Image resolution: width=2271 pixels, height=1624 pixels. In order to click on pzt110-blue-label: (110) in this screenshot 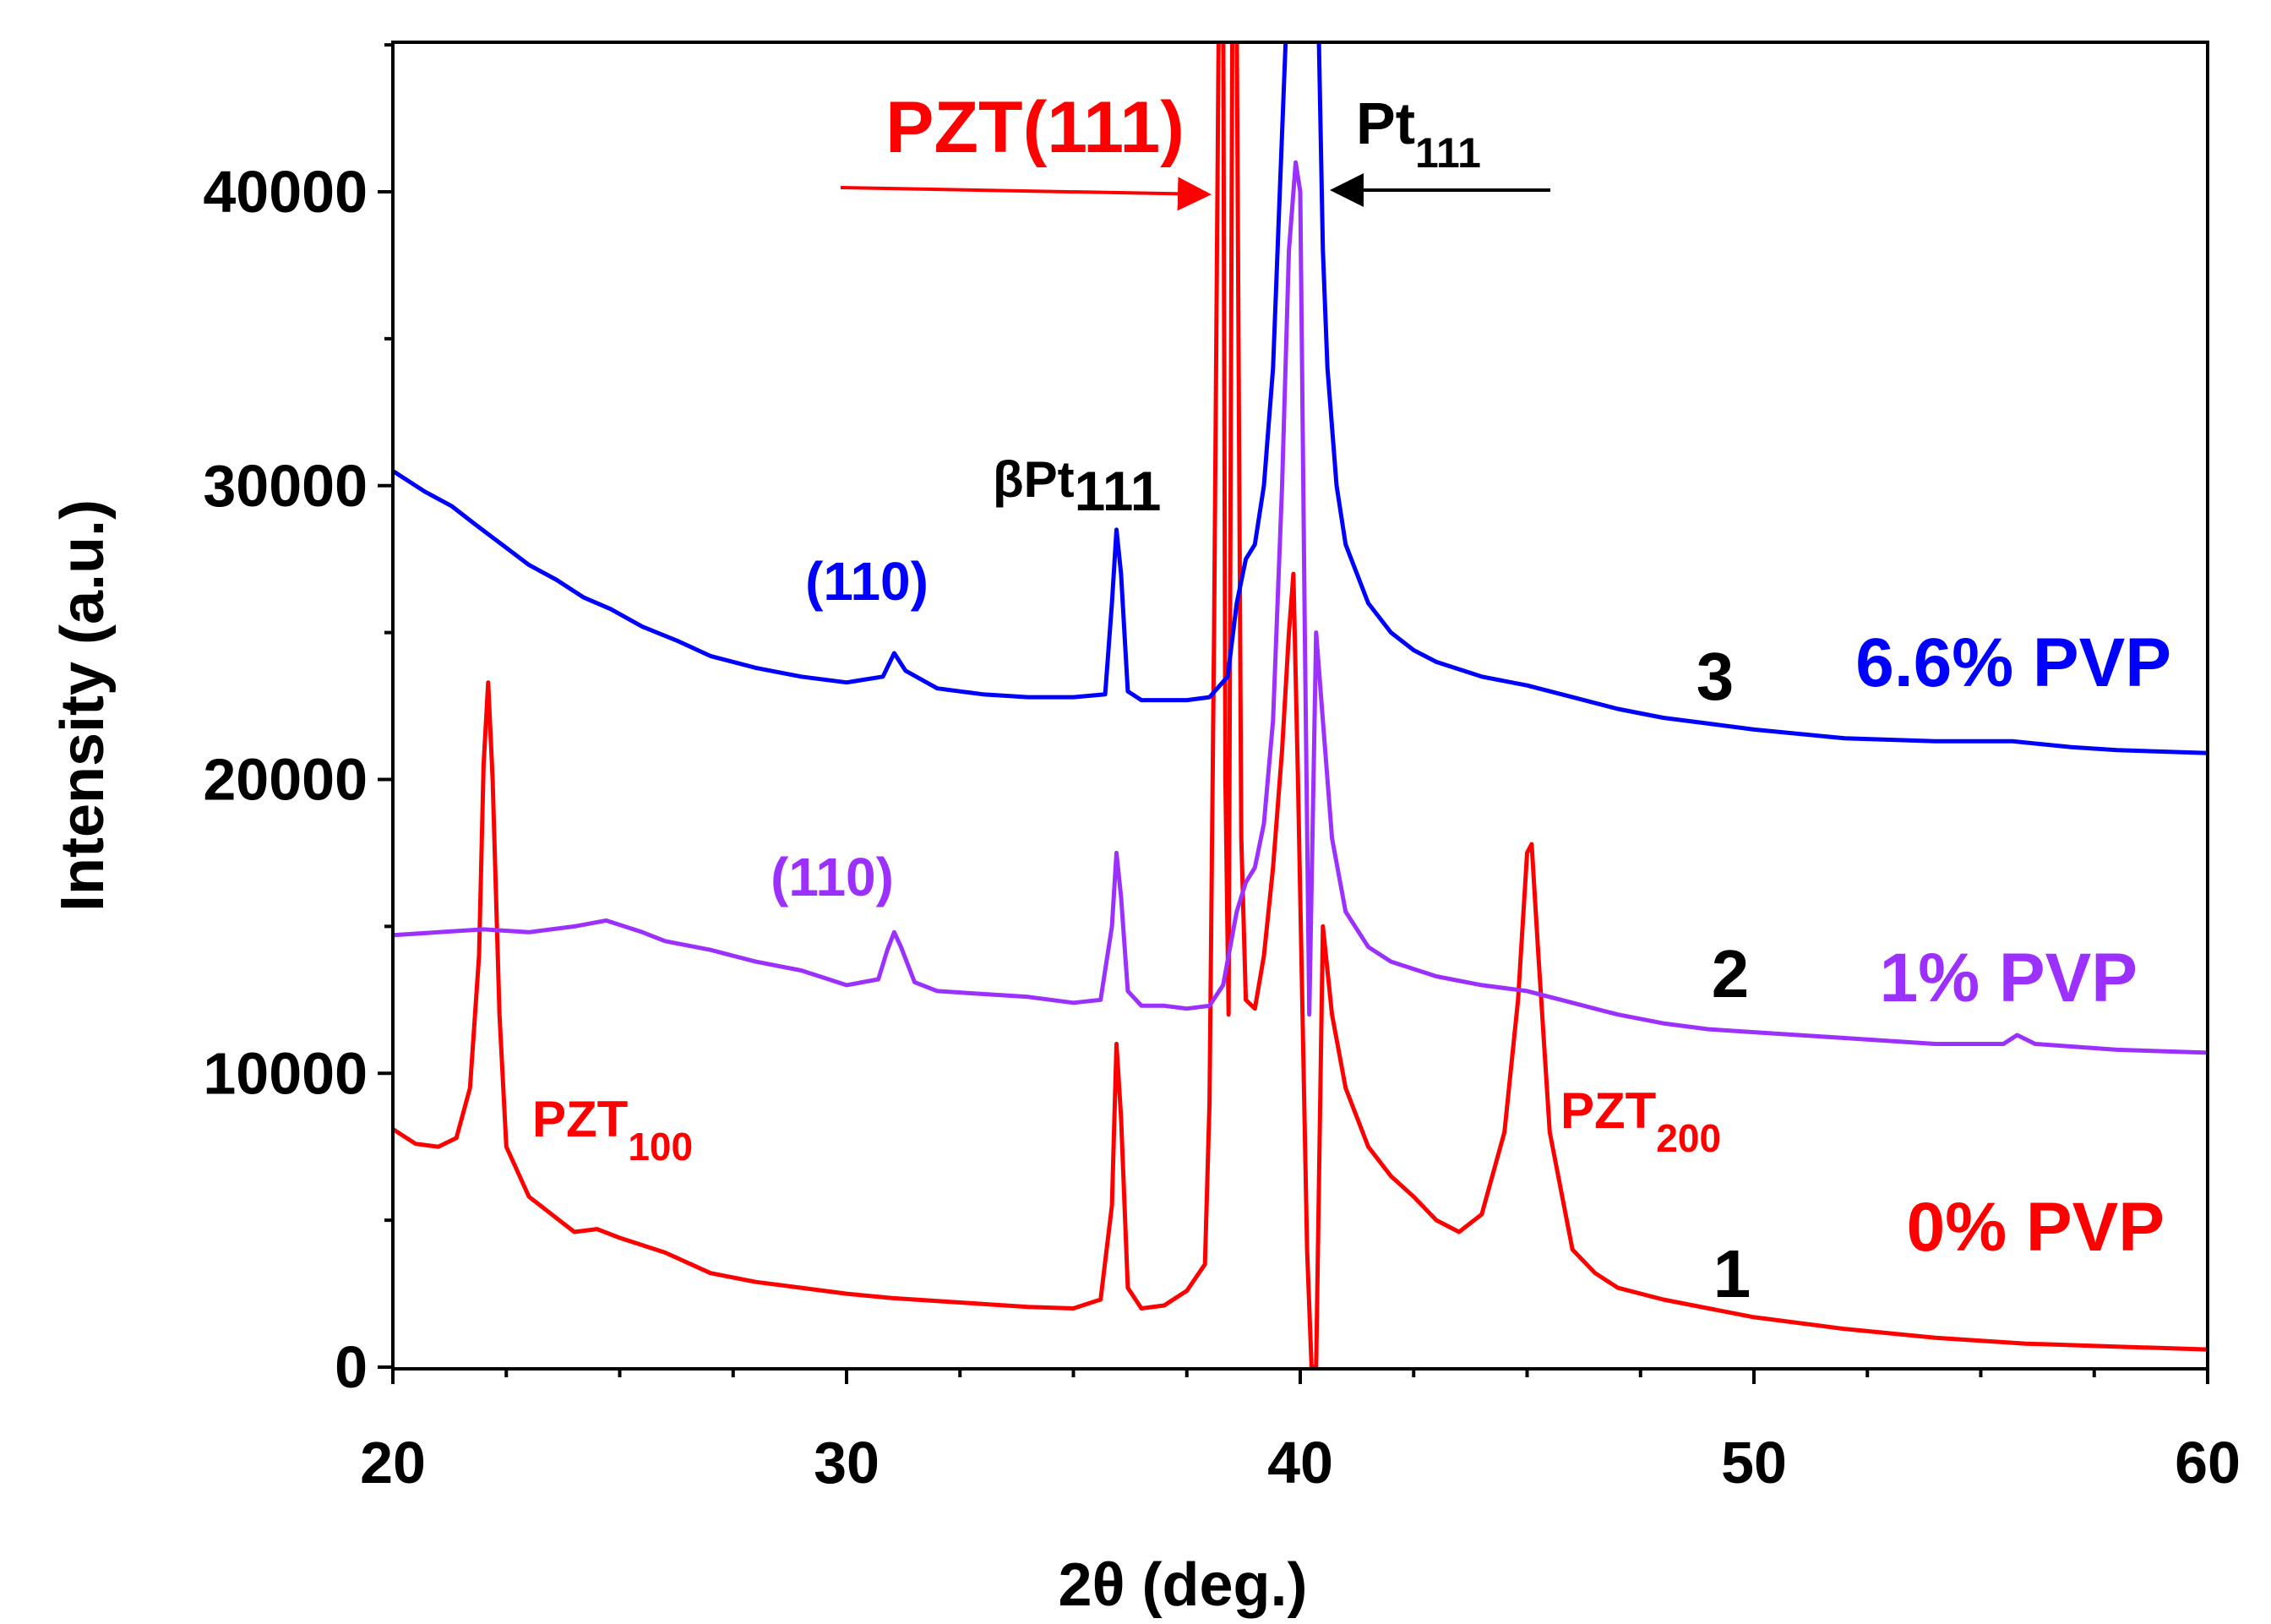, I will do `click(867, 581)`.